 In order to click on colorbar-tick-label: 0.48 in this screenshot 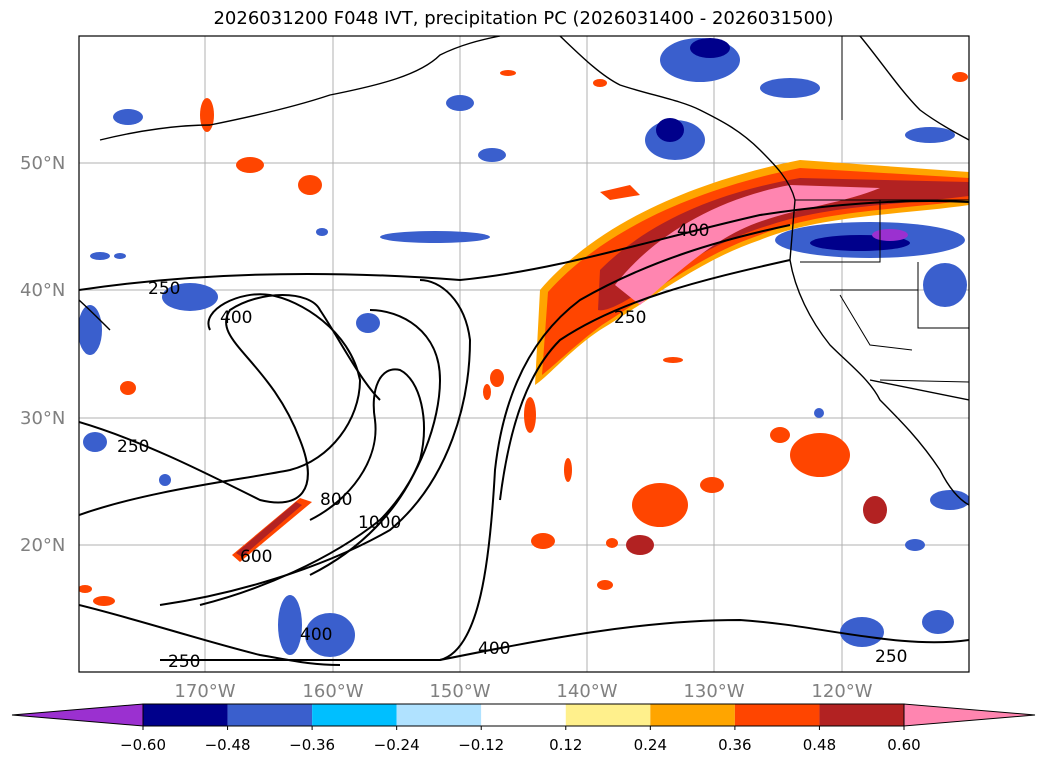, I will do `click(819, 745)`.